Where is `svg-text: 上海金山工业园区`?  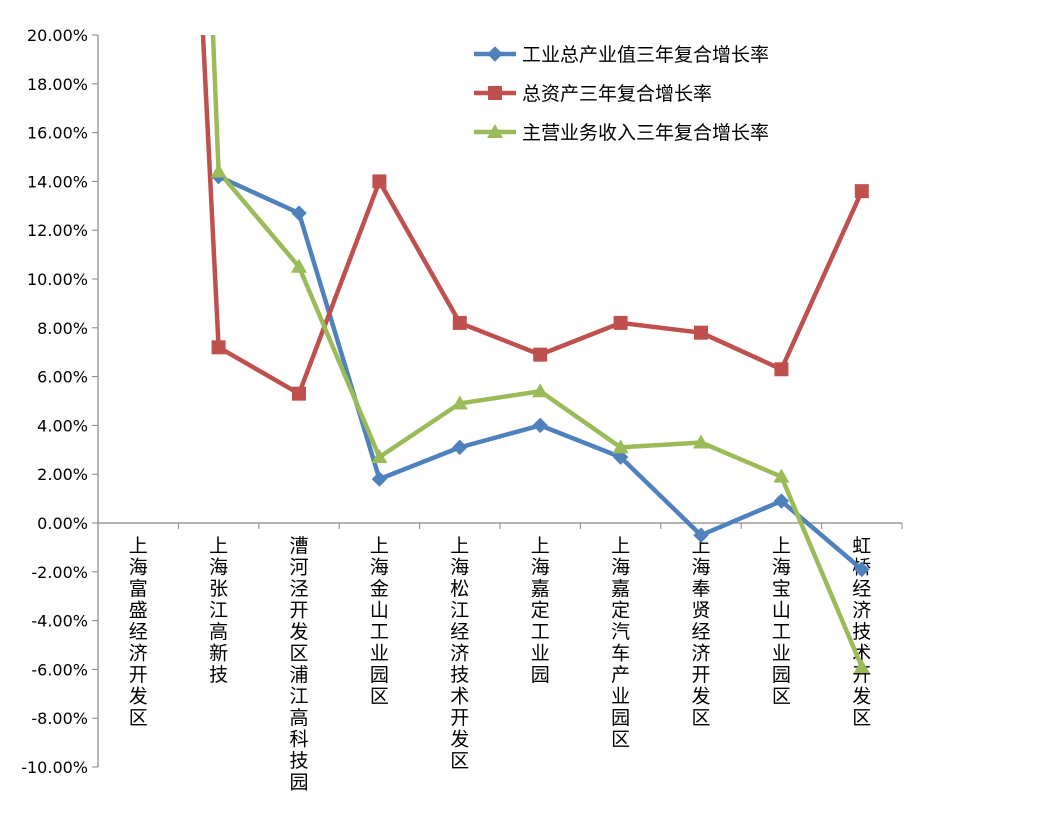 svg-text: 上海金山工业园区 is located at coordinates (379, 621).